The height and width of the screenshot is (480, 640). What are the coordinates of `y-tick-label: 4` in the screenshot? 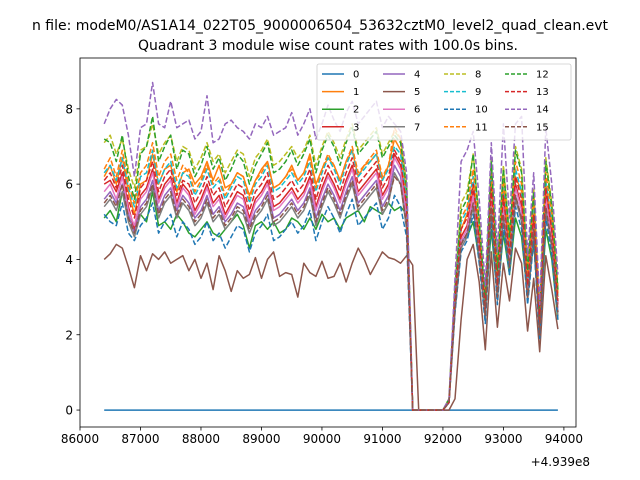 It's located at (69, 260).